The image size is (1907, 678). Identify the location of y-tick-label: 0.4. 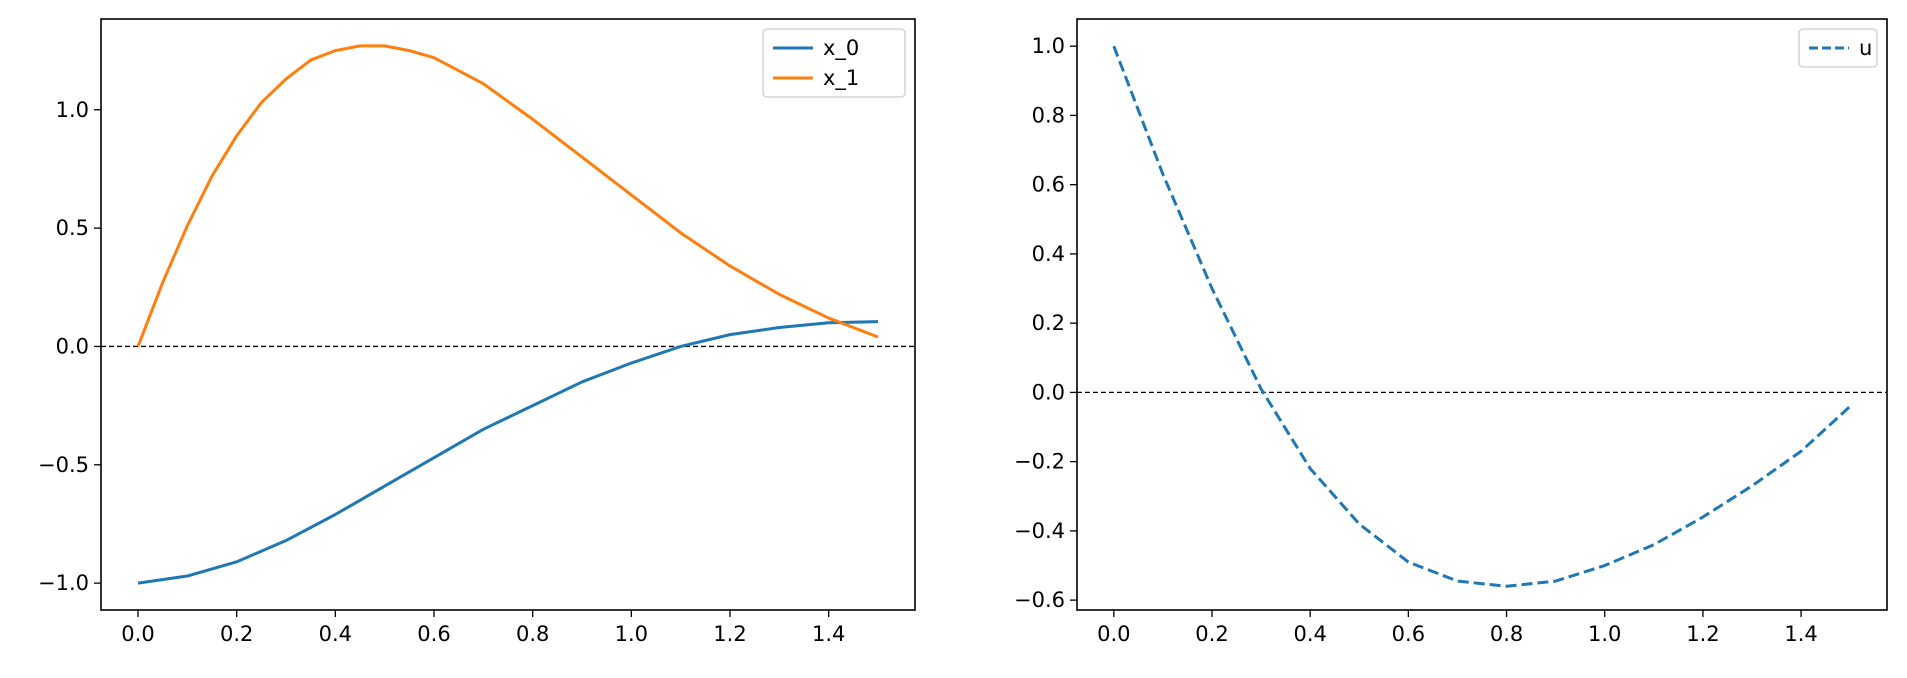
(1048, 254).